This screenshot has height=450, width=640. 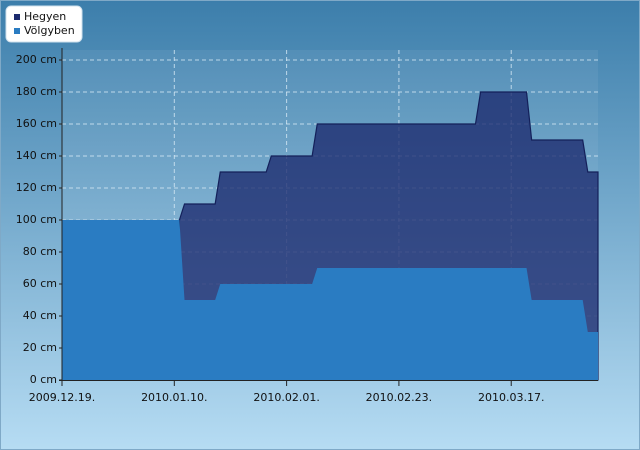 I want to click on legend-label: Völgyben, so click(x=49, y=30).